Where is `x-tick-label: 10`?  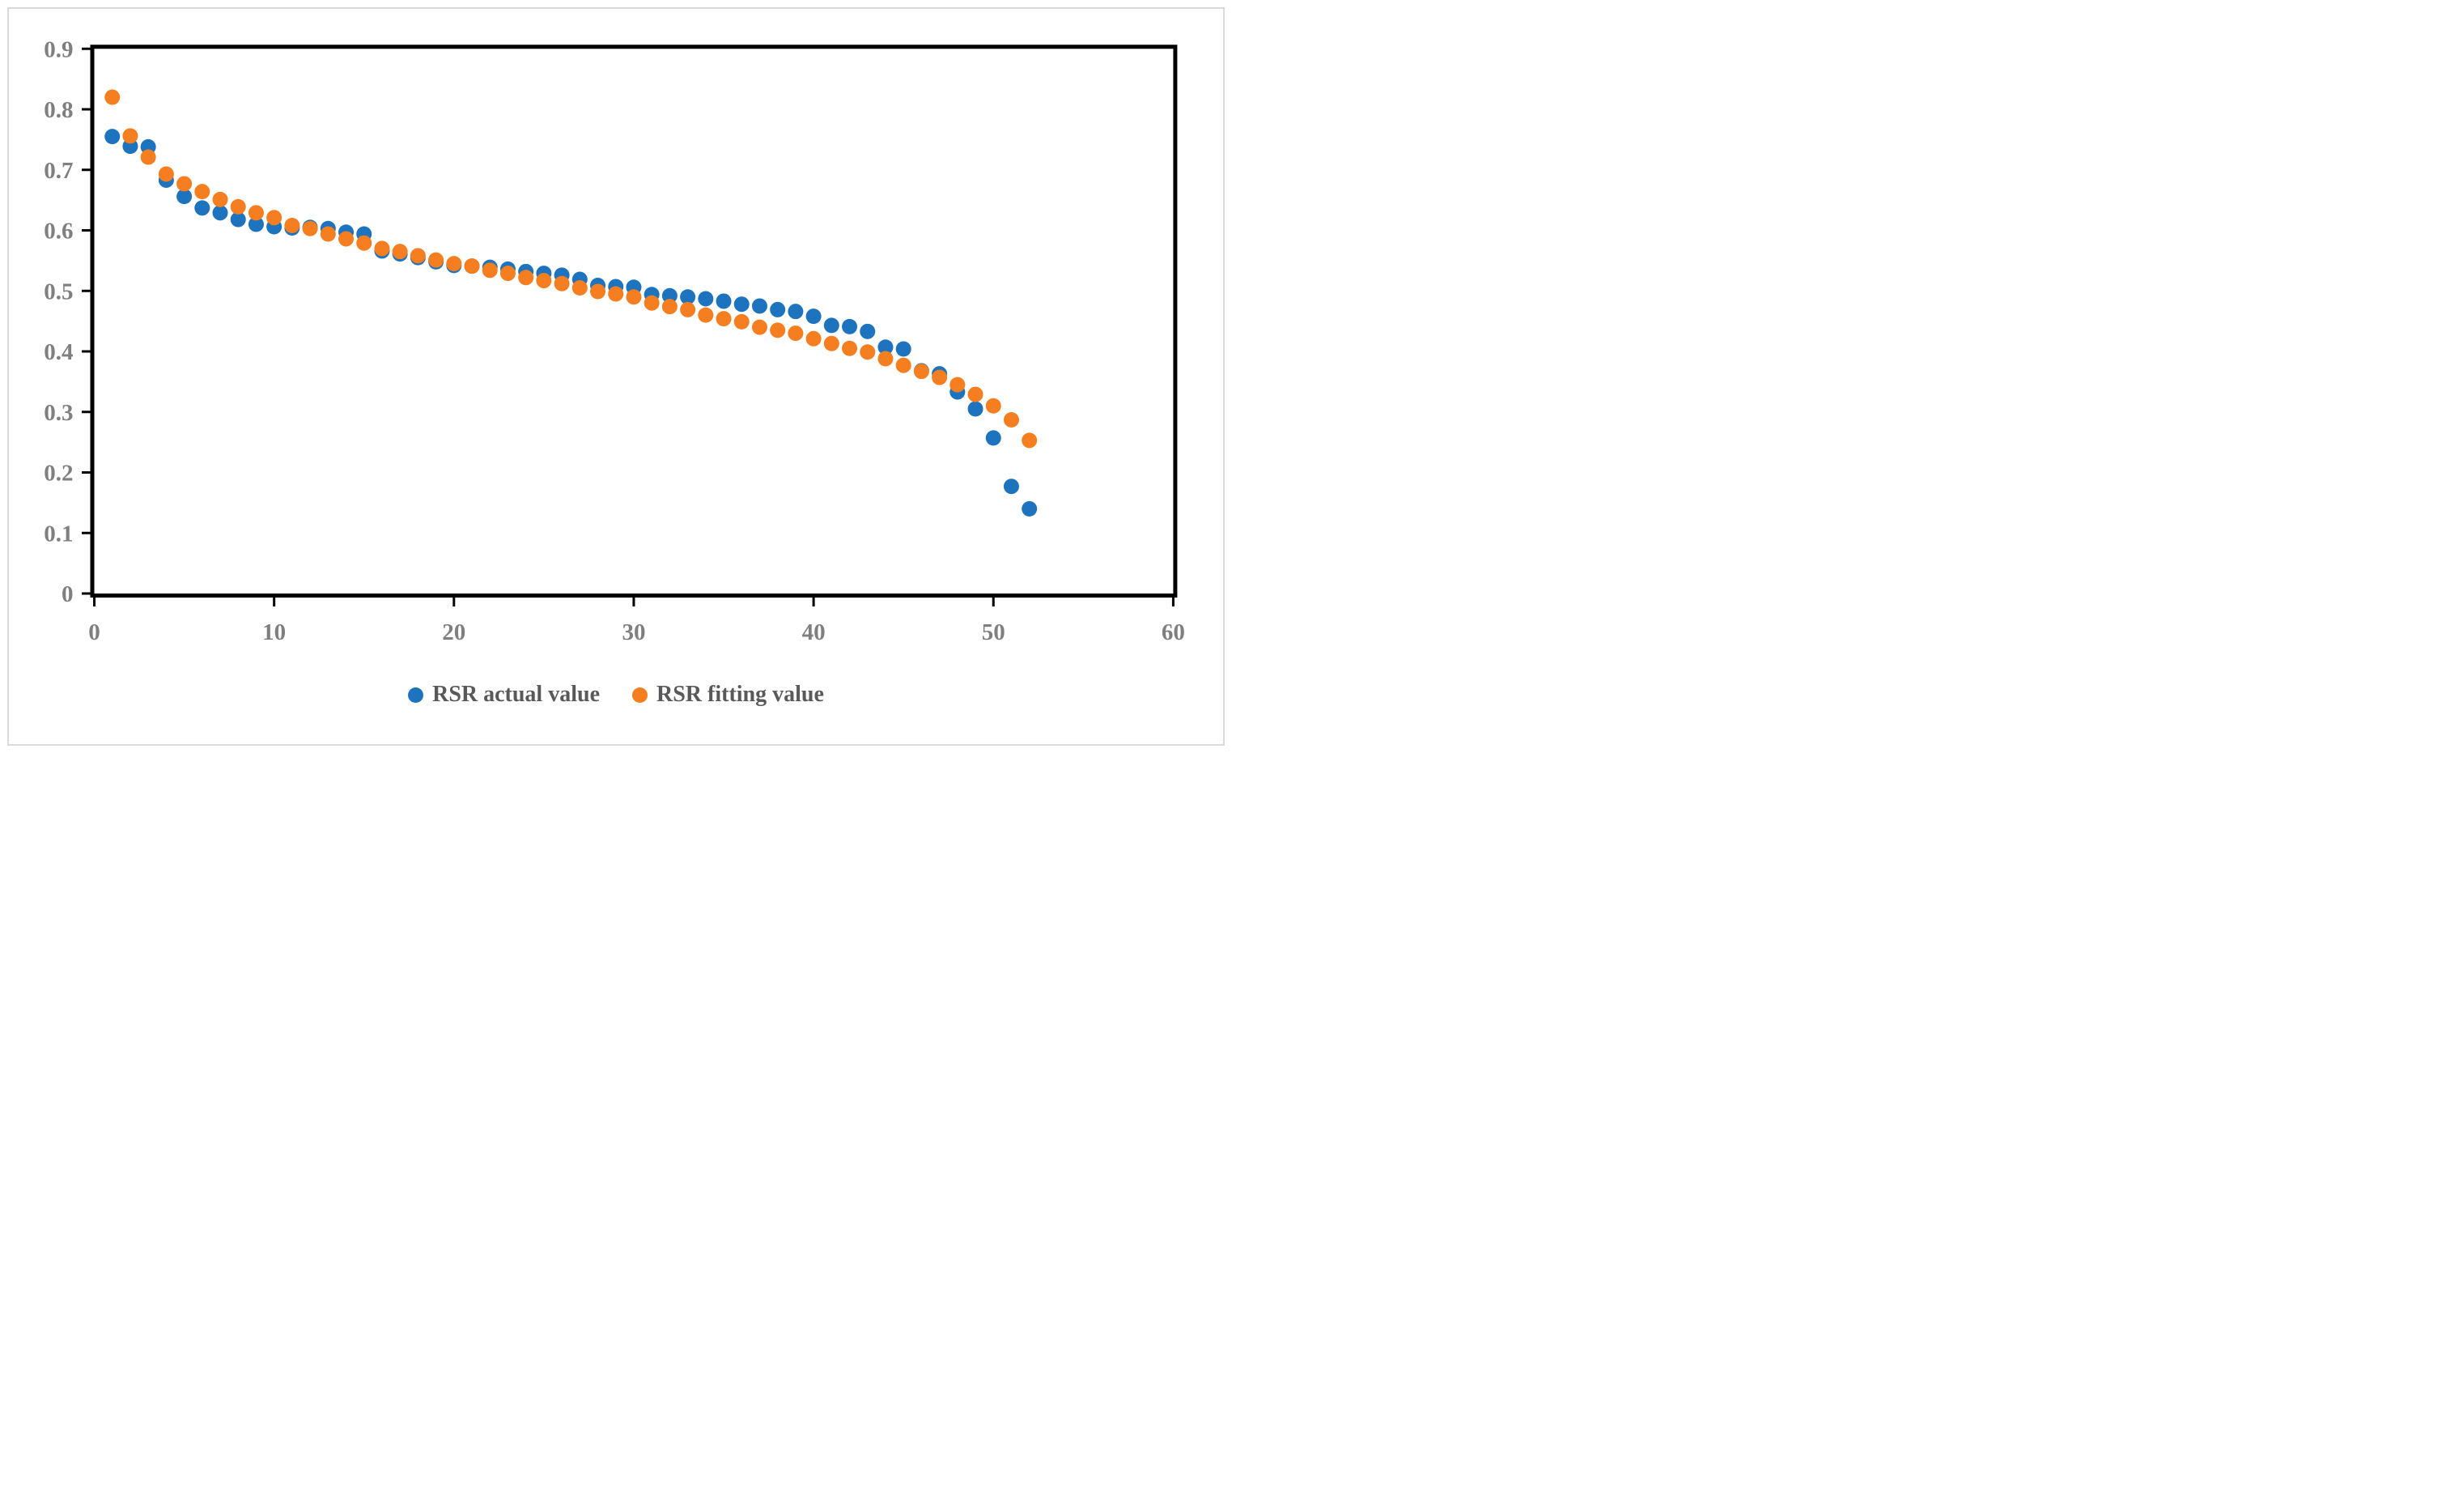
x-tick-label: 10 is located at coordinates (274, 632).